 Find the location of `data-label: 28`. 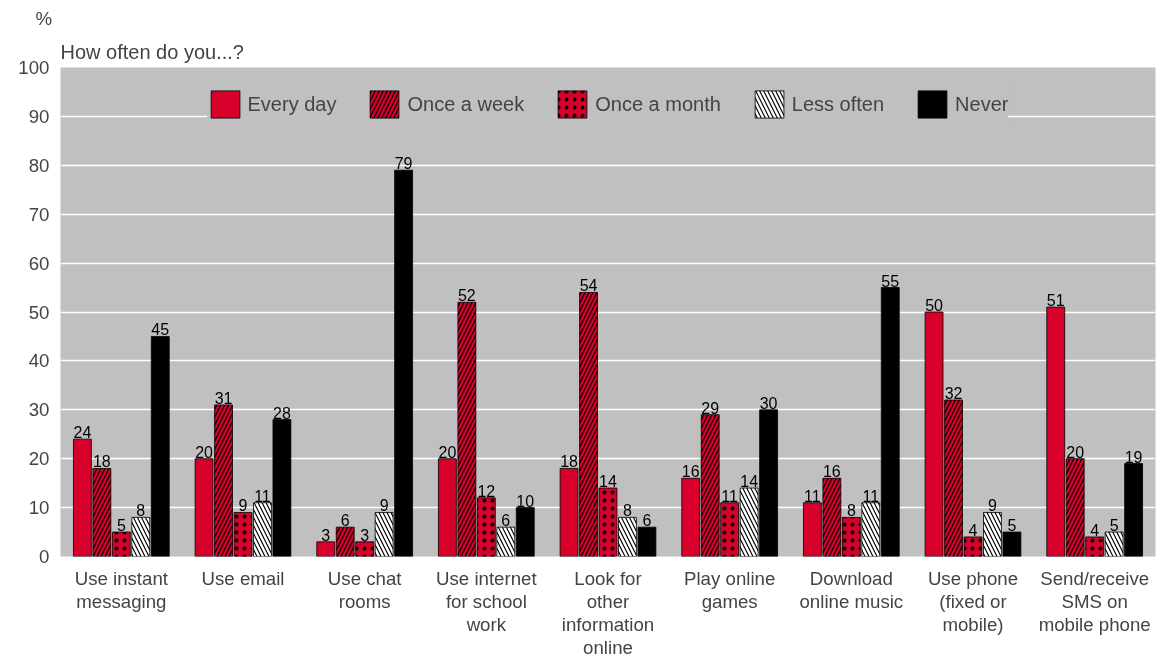

data-label: 28 is located at coordinates (282, 413).